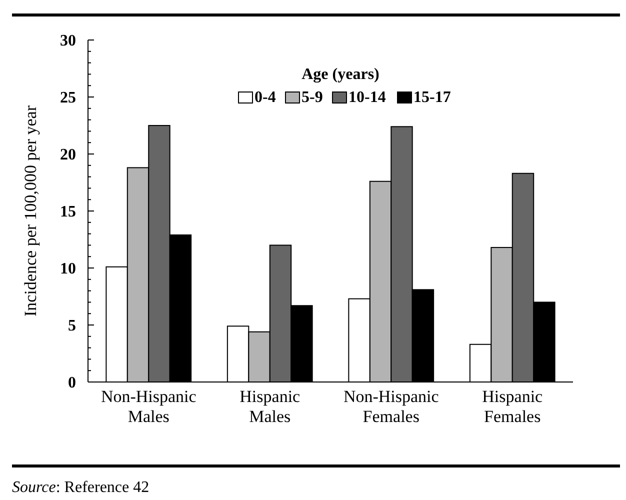  Describe the element at coordinates (68, 155) in the screenshot. I see `y-tick-label: 20` at that location.